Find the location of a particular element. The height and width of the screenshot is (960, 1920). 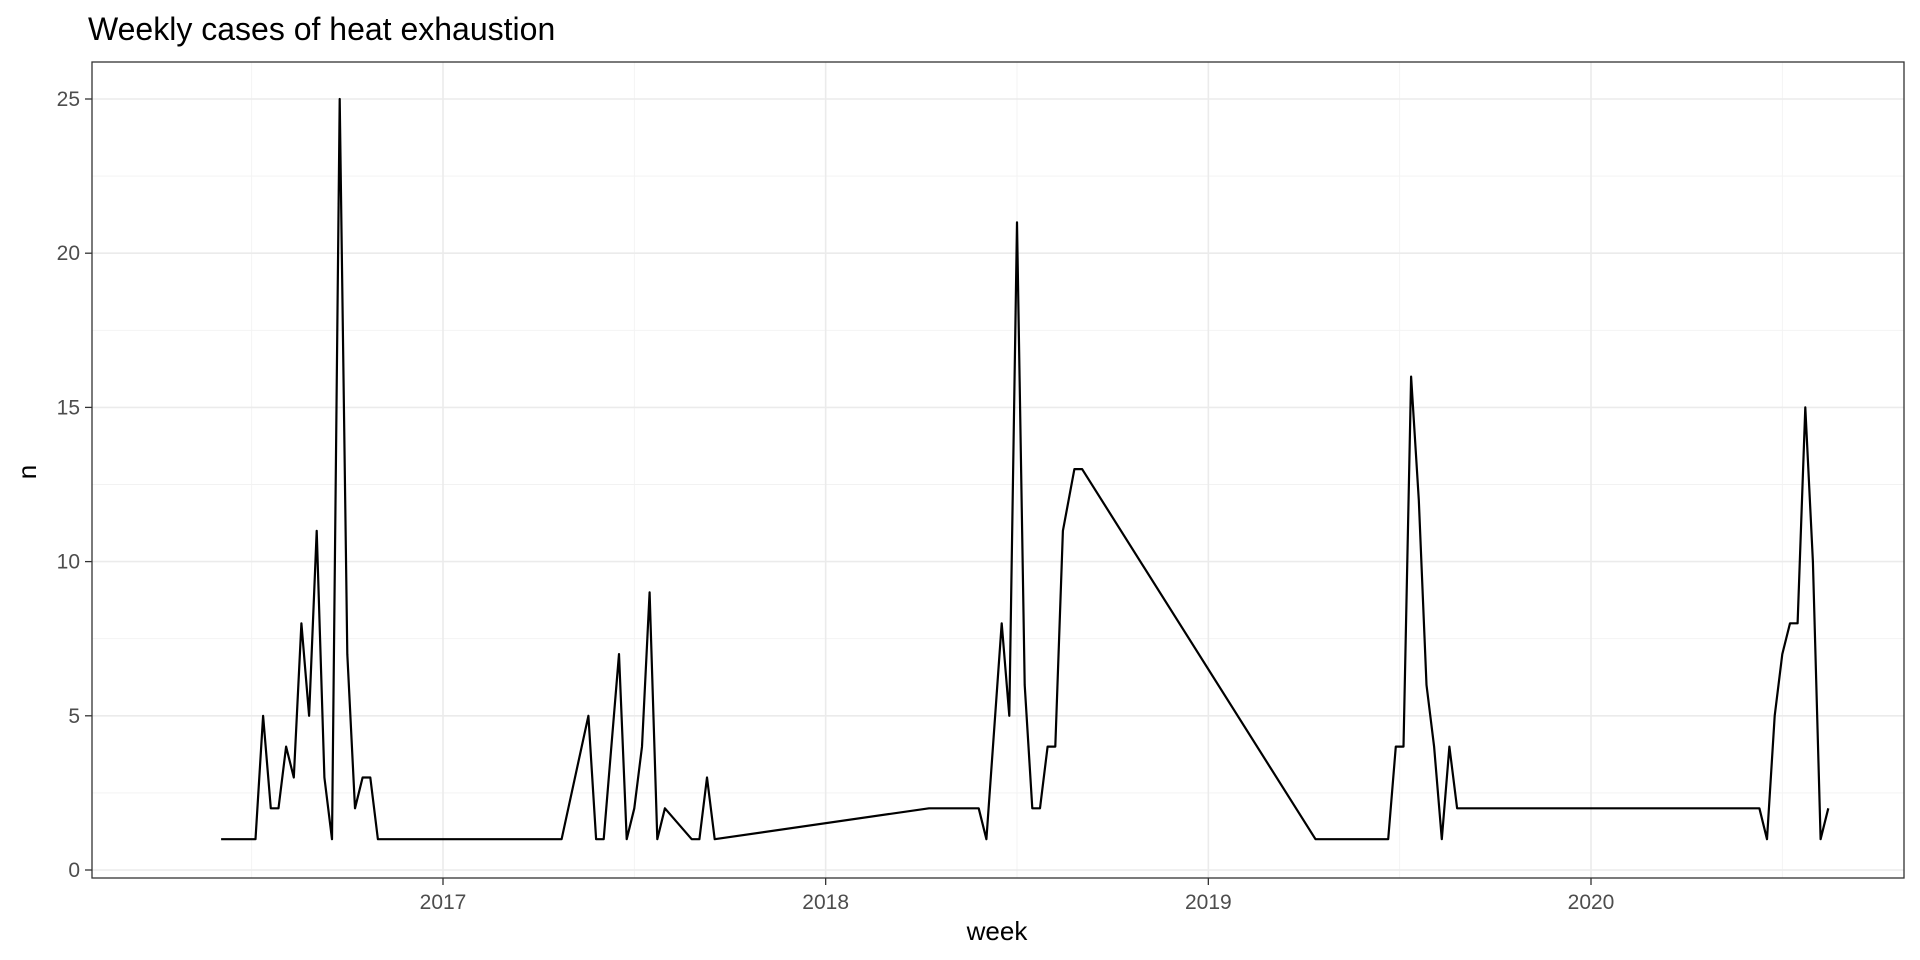

y-axis-title: n is located at coordinates (27, 472).